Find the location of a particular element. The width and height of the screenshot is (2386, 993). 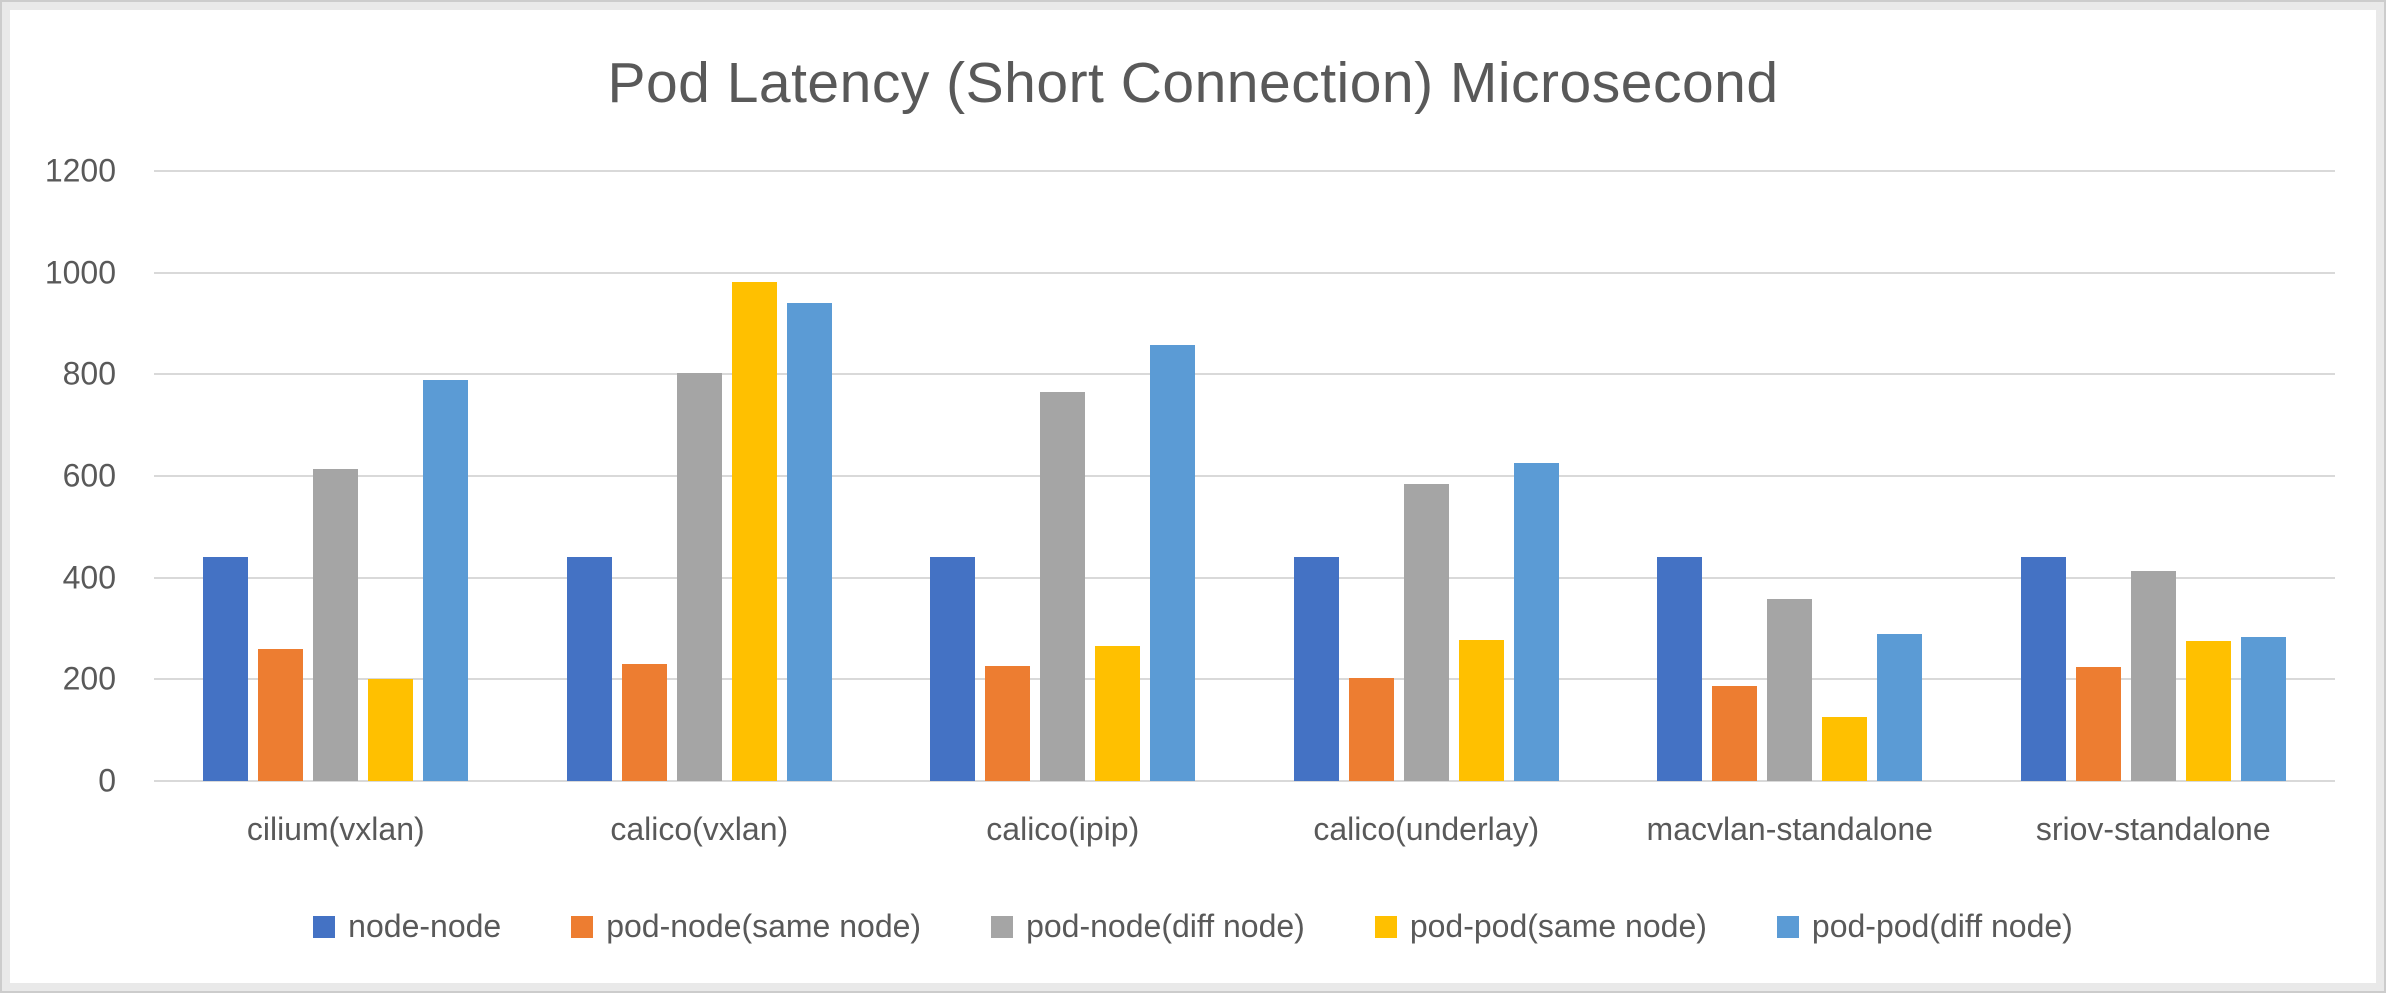

bar-group-calico(underlay) is located at coordinates (1427, 476).